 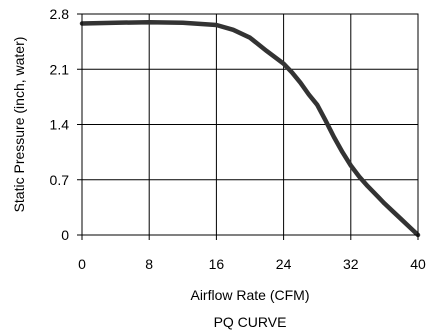 I want to click on y-tick-label: 2.1, so click(x=60, y=69).